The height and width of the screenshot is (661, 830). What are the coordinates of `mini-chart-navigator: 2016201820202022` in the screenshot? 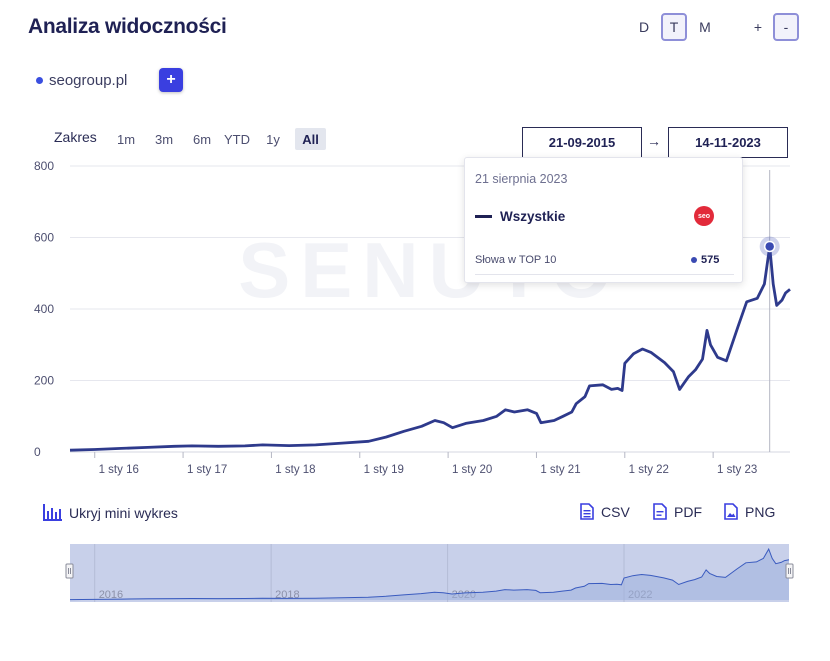 It's located at (432, 575).